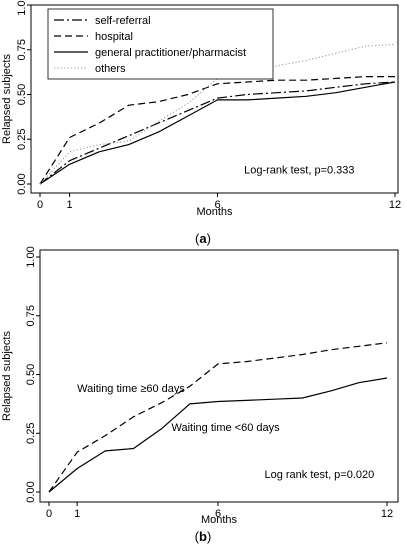  Describe the element at coordinates (114, 37) in the screenshot. I see `legend-entry-2: hospital` at that location.